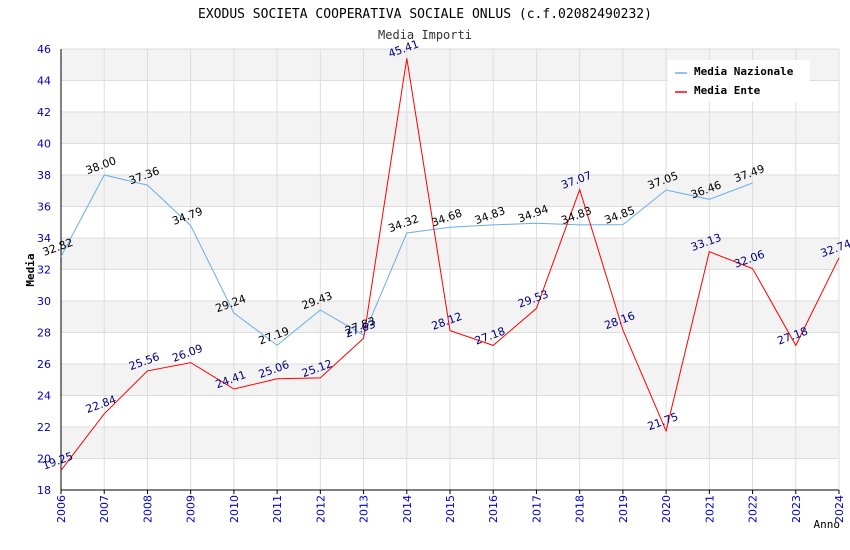 Image resolution: width=850 pixels, height=550 pixels. What do you see at coordinates (827, 524) in the screenshot?
I see `x-axis-label: Anno` at bounding box center [827, 524].